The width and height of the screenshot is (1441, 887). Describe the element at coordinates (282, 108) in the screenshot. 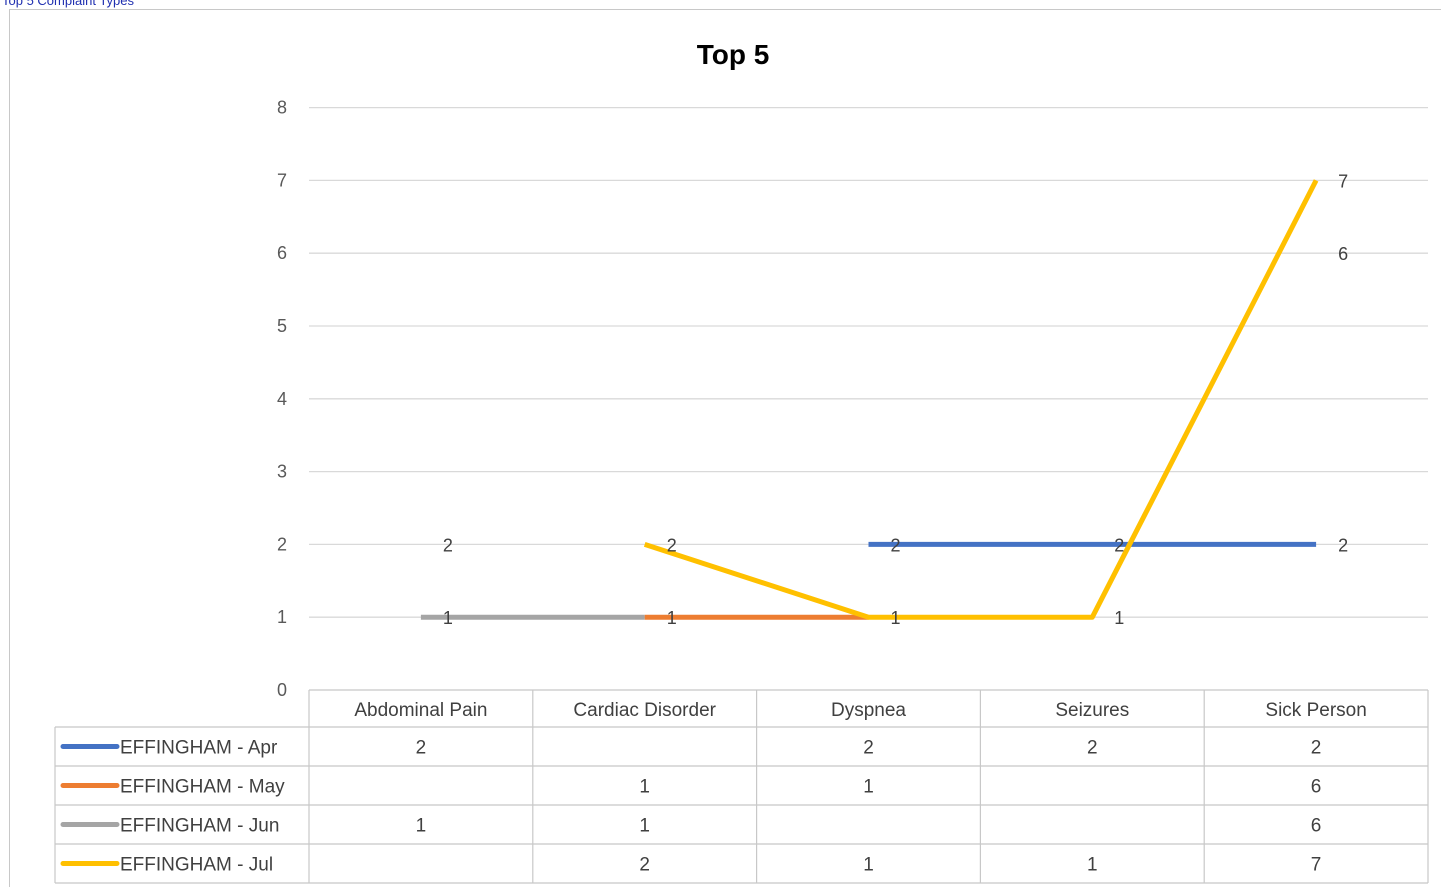

I see `y-tick-label: 8` at that location.